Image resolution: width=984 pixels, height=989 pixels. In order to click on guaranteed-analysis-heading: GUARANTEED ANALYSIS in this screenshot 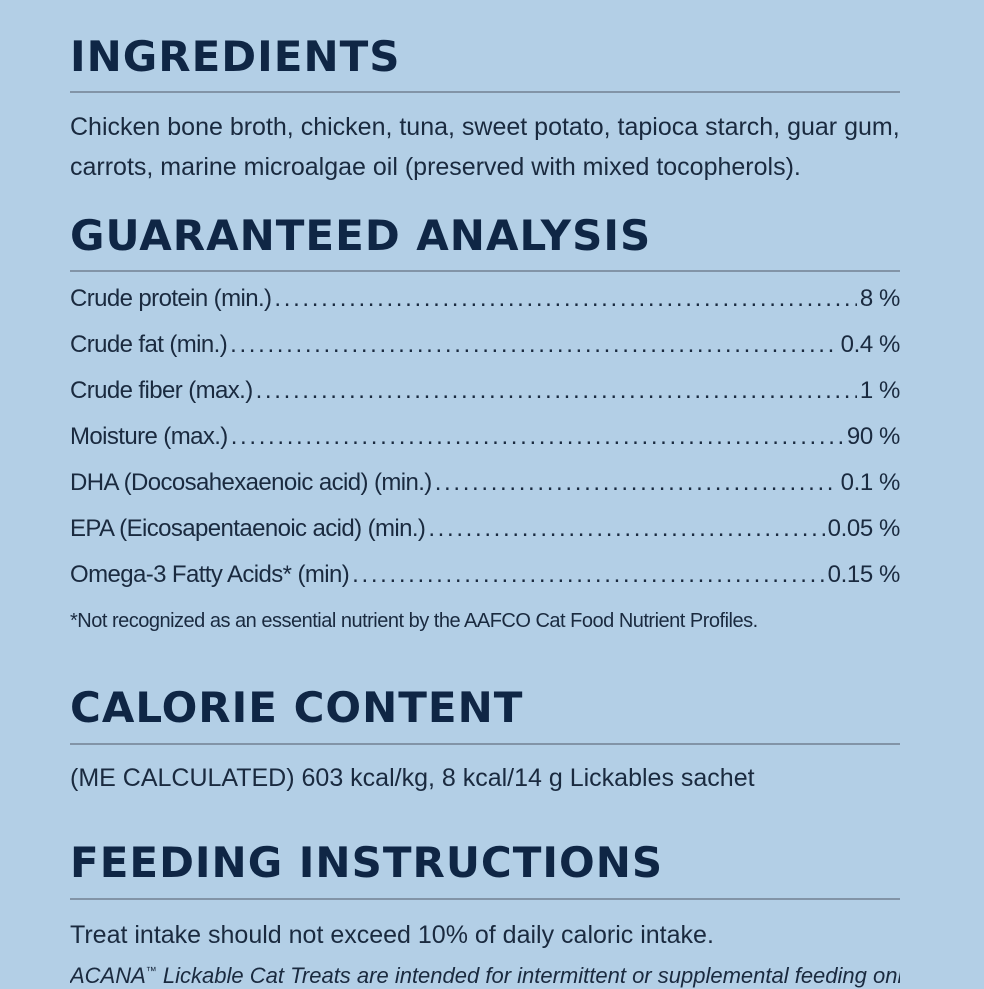, I will do `click(361, 235)`.